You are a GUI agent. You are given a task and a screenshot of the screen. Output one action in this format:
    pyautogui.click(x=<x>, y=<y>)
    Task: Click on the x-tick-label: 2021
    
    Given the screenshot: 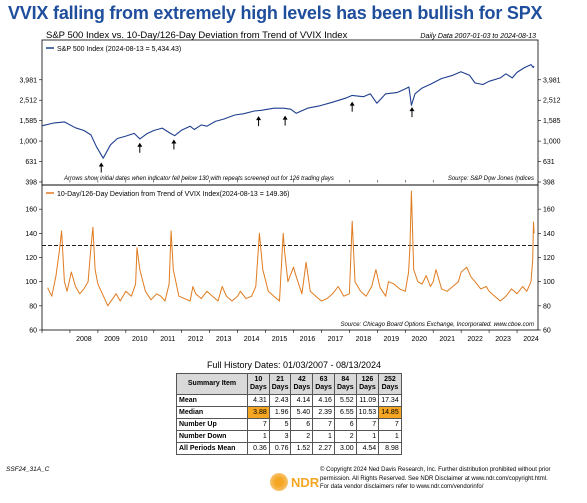 What is the action you would take?
    pyautogui.click(x=447, y=339)
    